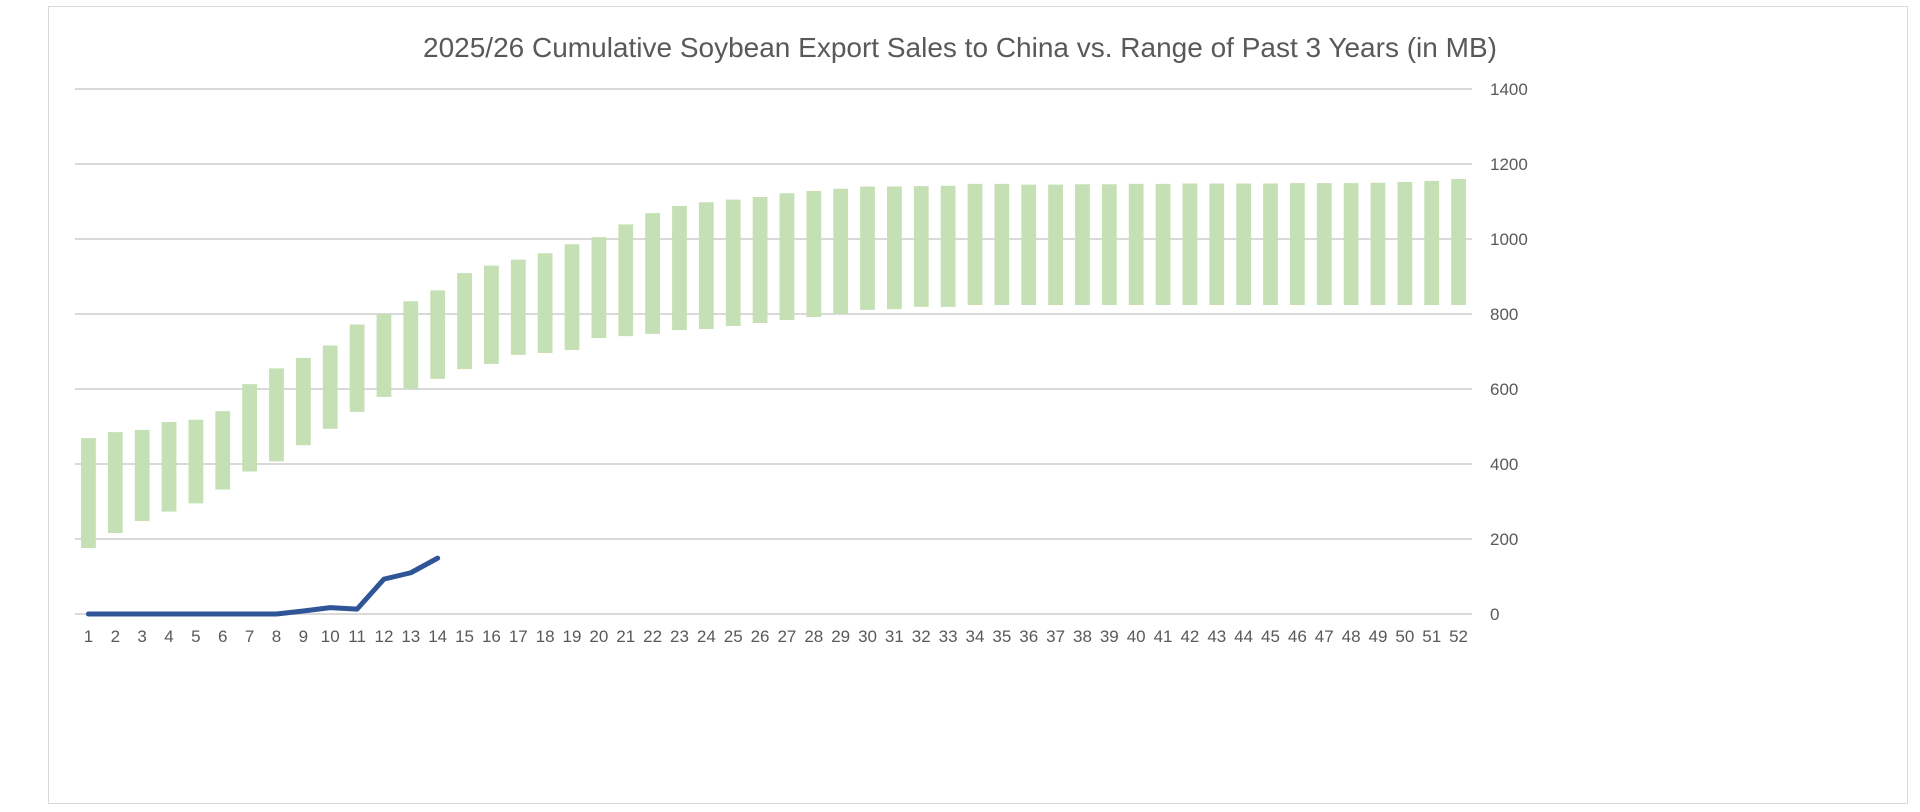 This screenshot has width=1920, height=812. I want to click on x-tick-label: 40, so click(1136, 636).